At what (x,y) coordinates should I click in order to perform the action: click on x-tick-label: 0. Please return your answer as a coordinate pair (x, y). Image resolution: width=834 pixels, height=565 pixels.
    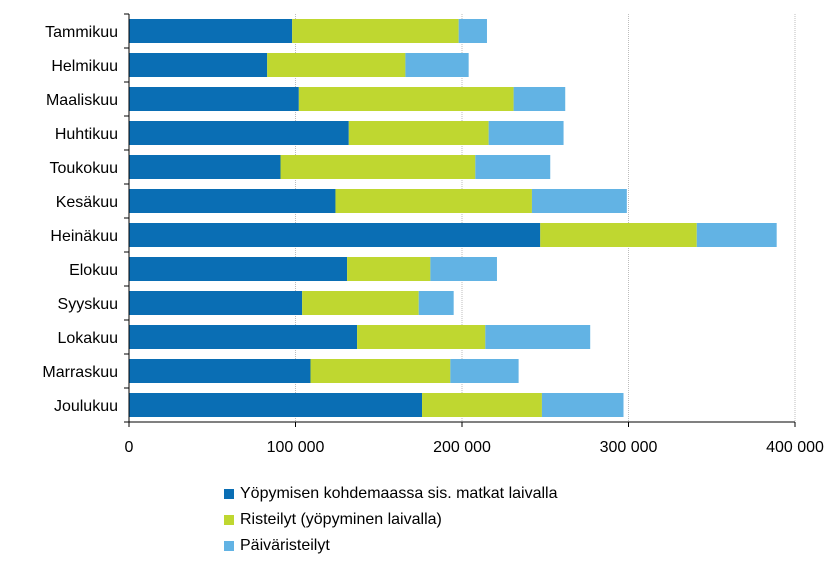
    Looking at the image, I should click on (129, 447).